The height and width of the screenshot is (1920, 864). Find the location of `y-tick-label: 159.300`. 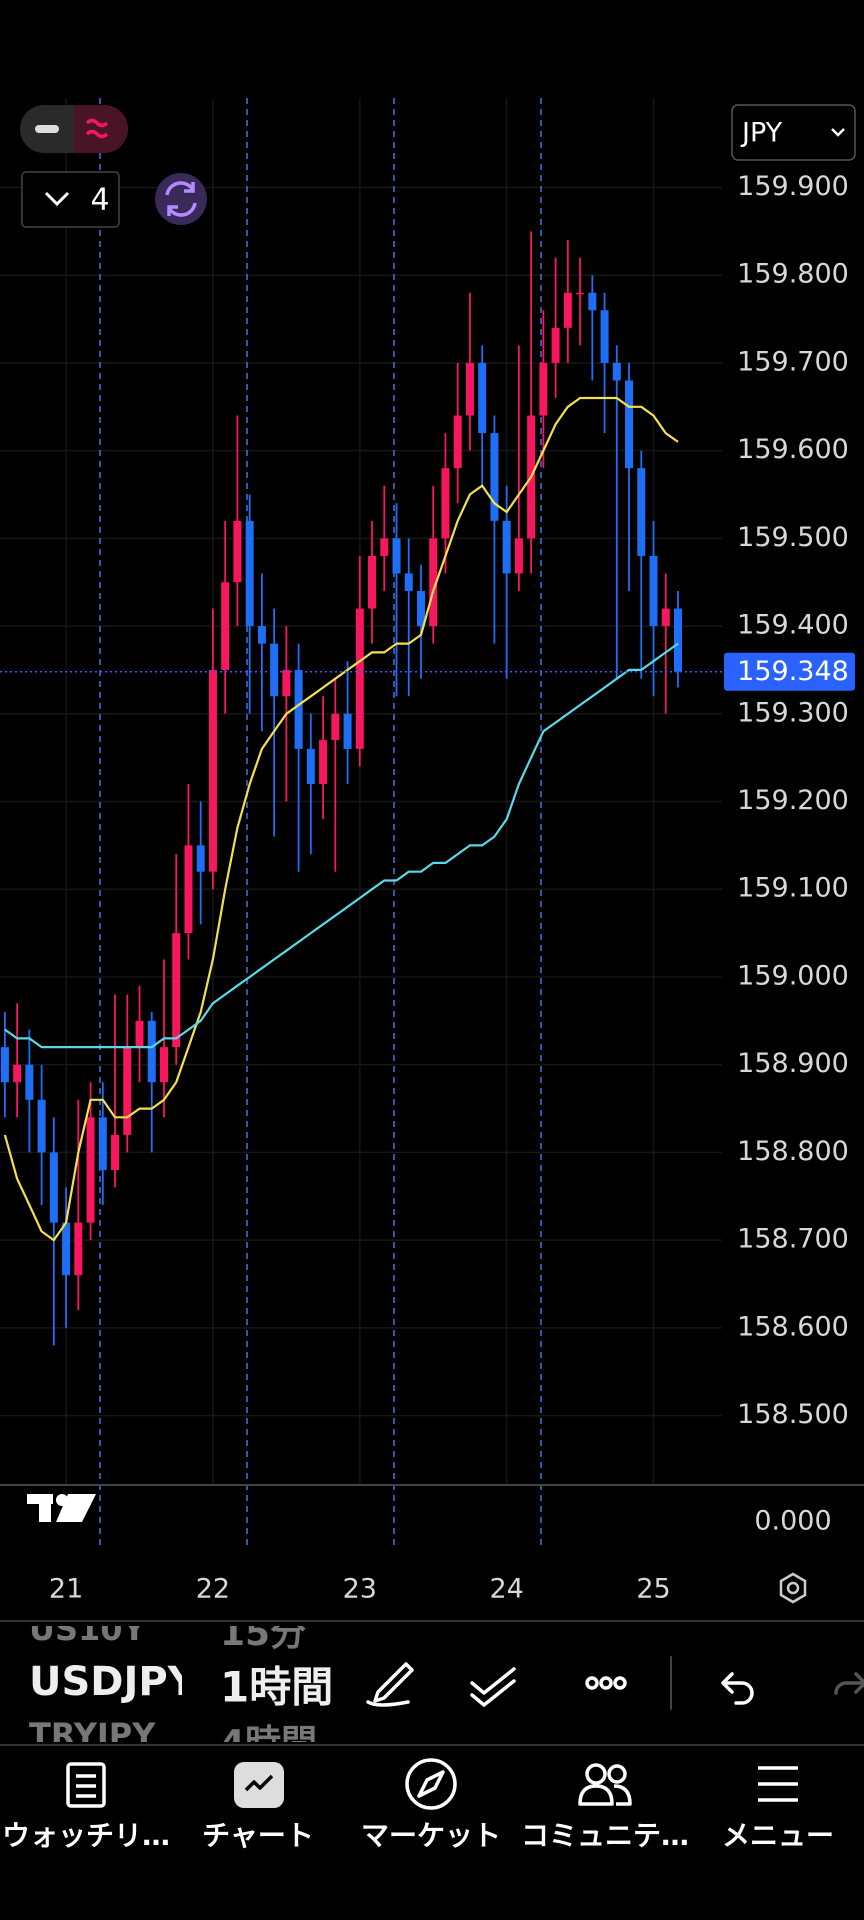

y-tick-label: 159.300 is located at coordinates (793, 712).